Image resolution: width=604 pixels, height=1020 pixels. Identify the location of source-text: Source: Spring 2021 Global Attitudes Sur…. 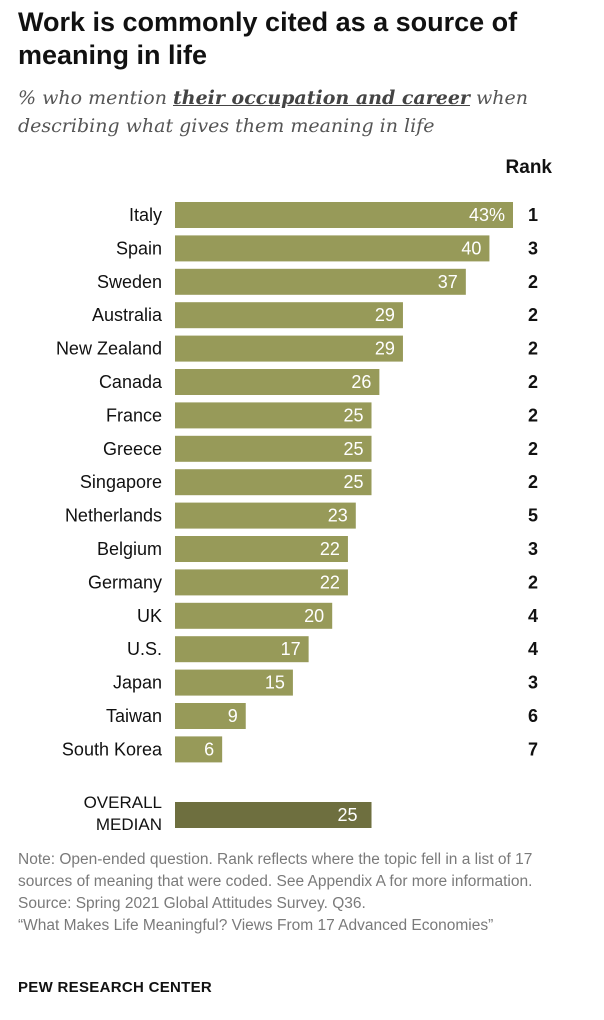
(192, 903).